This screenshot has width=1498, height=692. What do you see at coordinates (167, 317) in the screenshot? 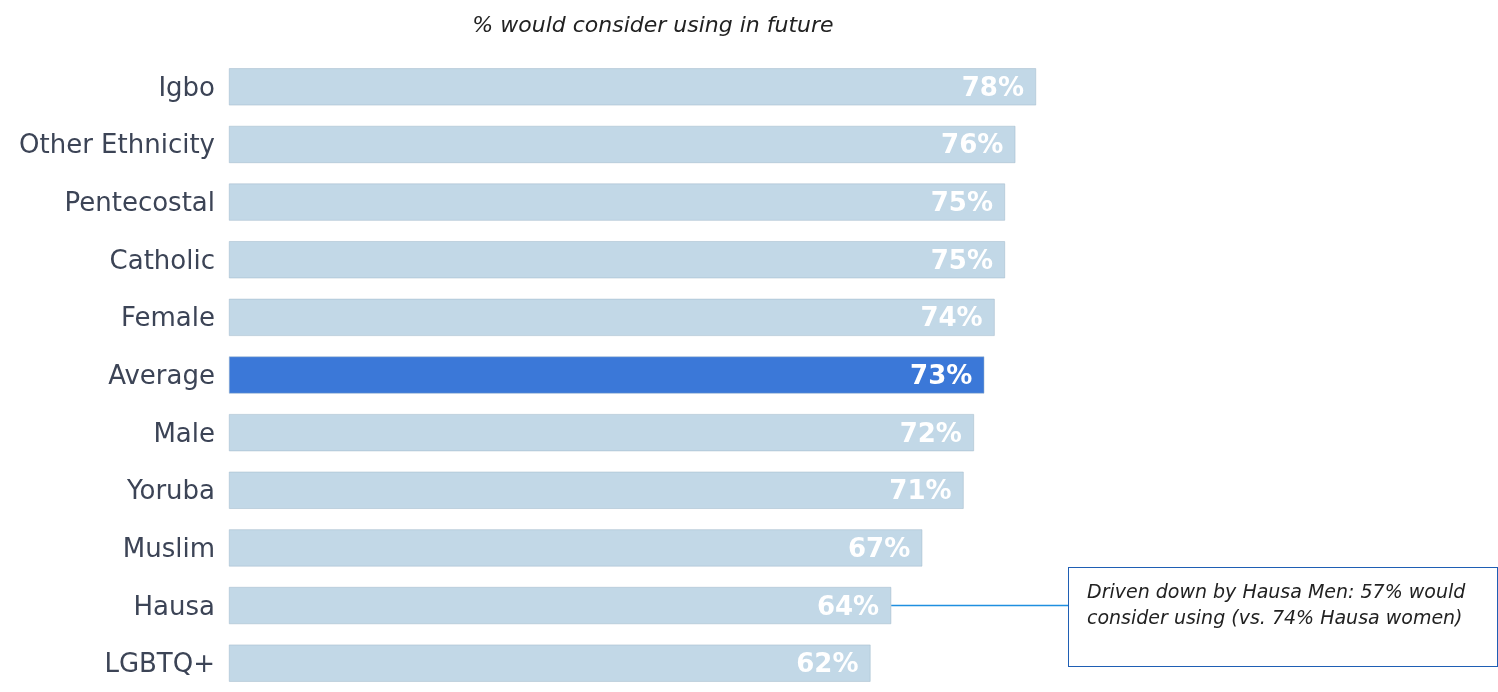
I see `y-tick-label: Female` at bounding box center [167, 317].